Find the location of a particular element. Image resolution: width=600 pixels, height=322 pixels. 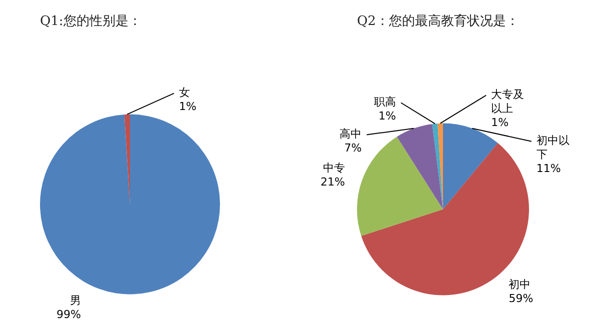

data-label: 11% is located at coordinates (548, 169).